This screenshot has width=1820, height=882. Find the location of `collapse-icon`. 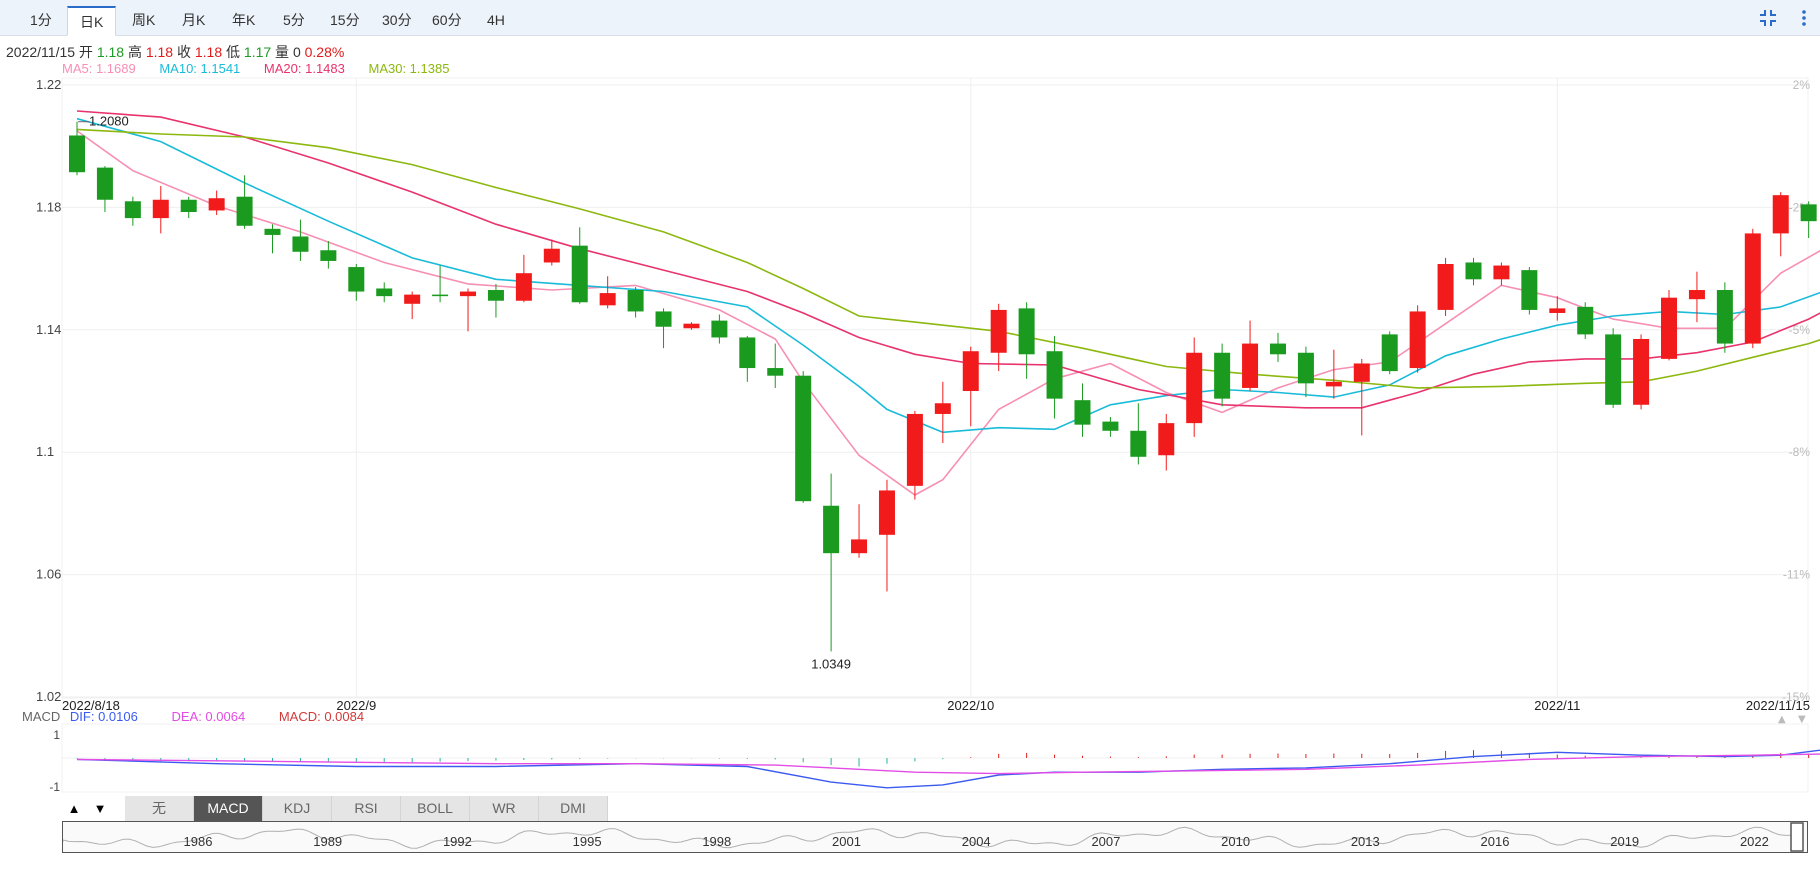

collapse-icon is located at coordinates (1768, 18).